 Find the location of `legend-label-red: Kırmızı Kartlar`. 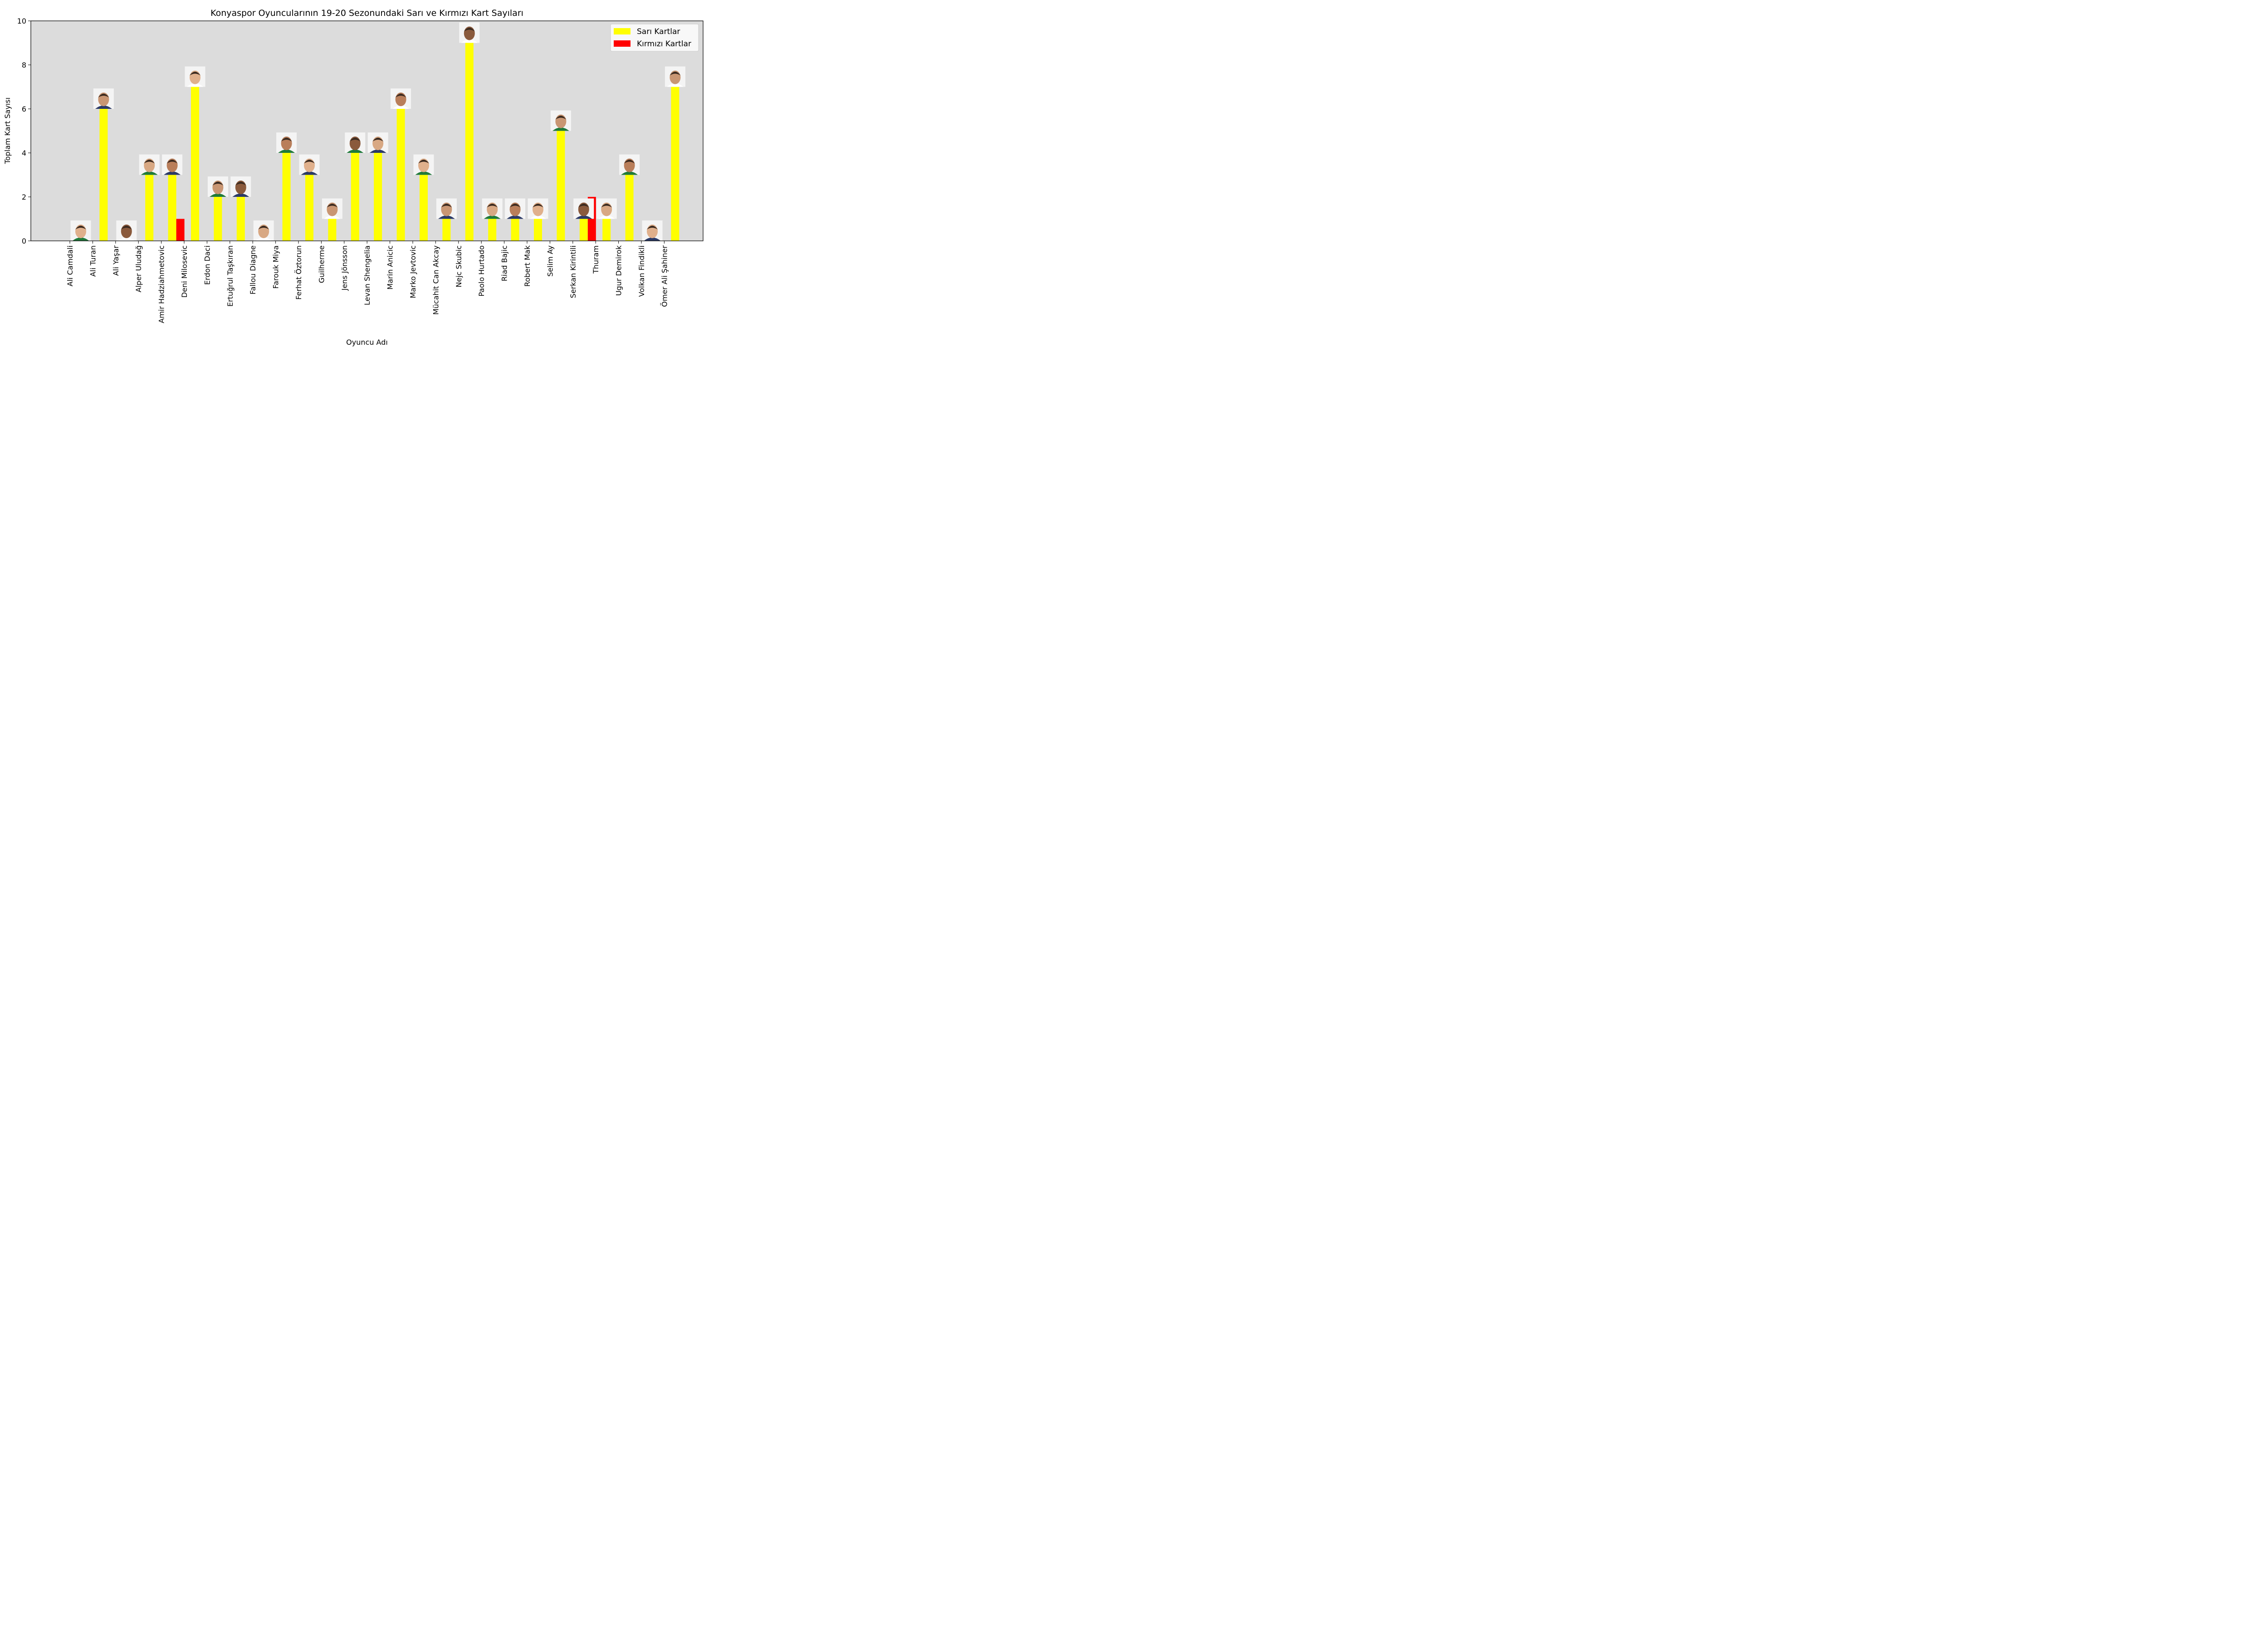

legend-label-red: Kırmızı Kartlar is located at coordinates (664, 44).